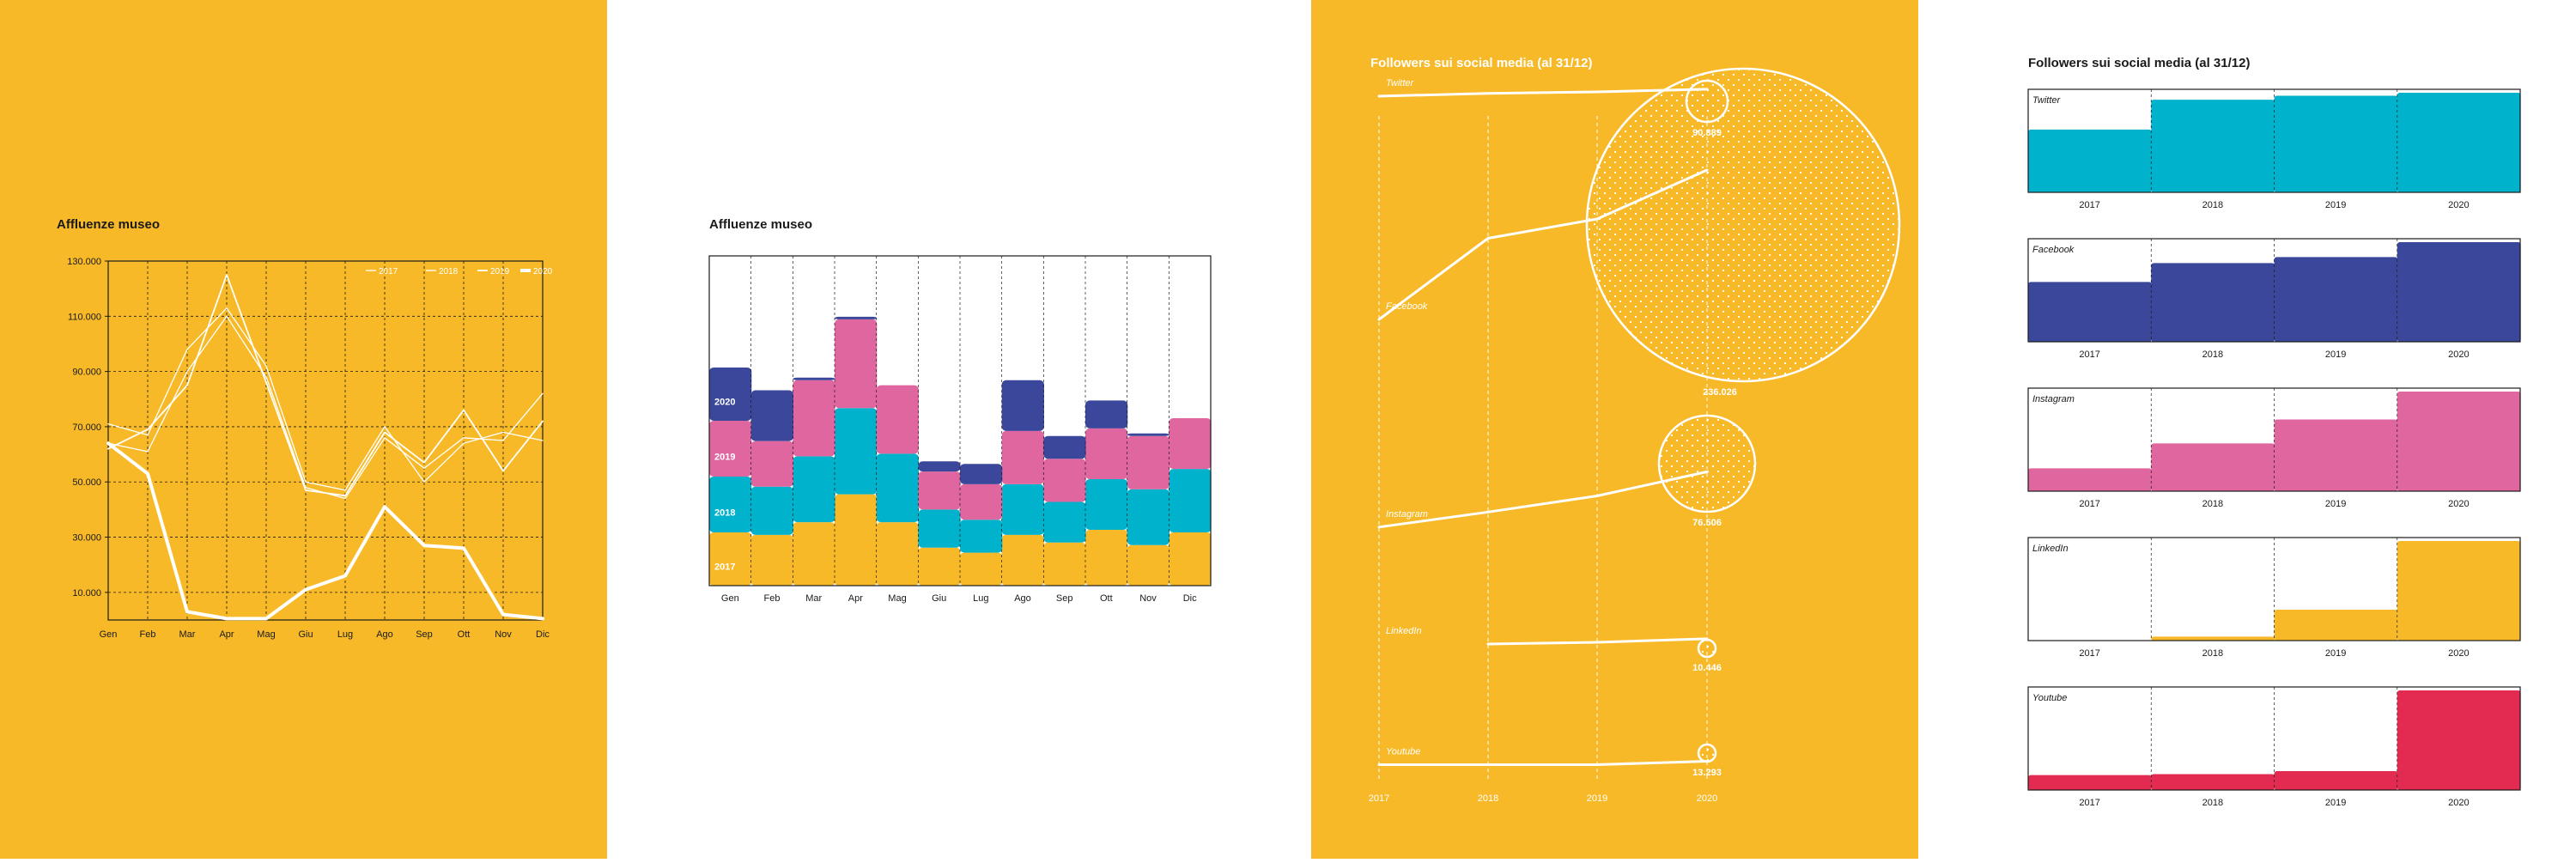 The image size is (2576, 863). I want to click on chart-2-title: Affluenze museo, so click(760, 225).